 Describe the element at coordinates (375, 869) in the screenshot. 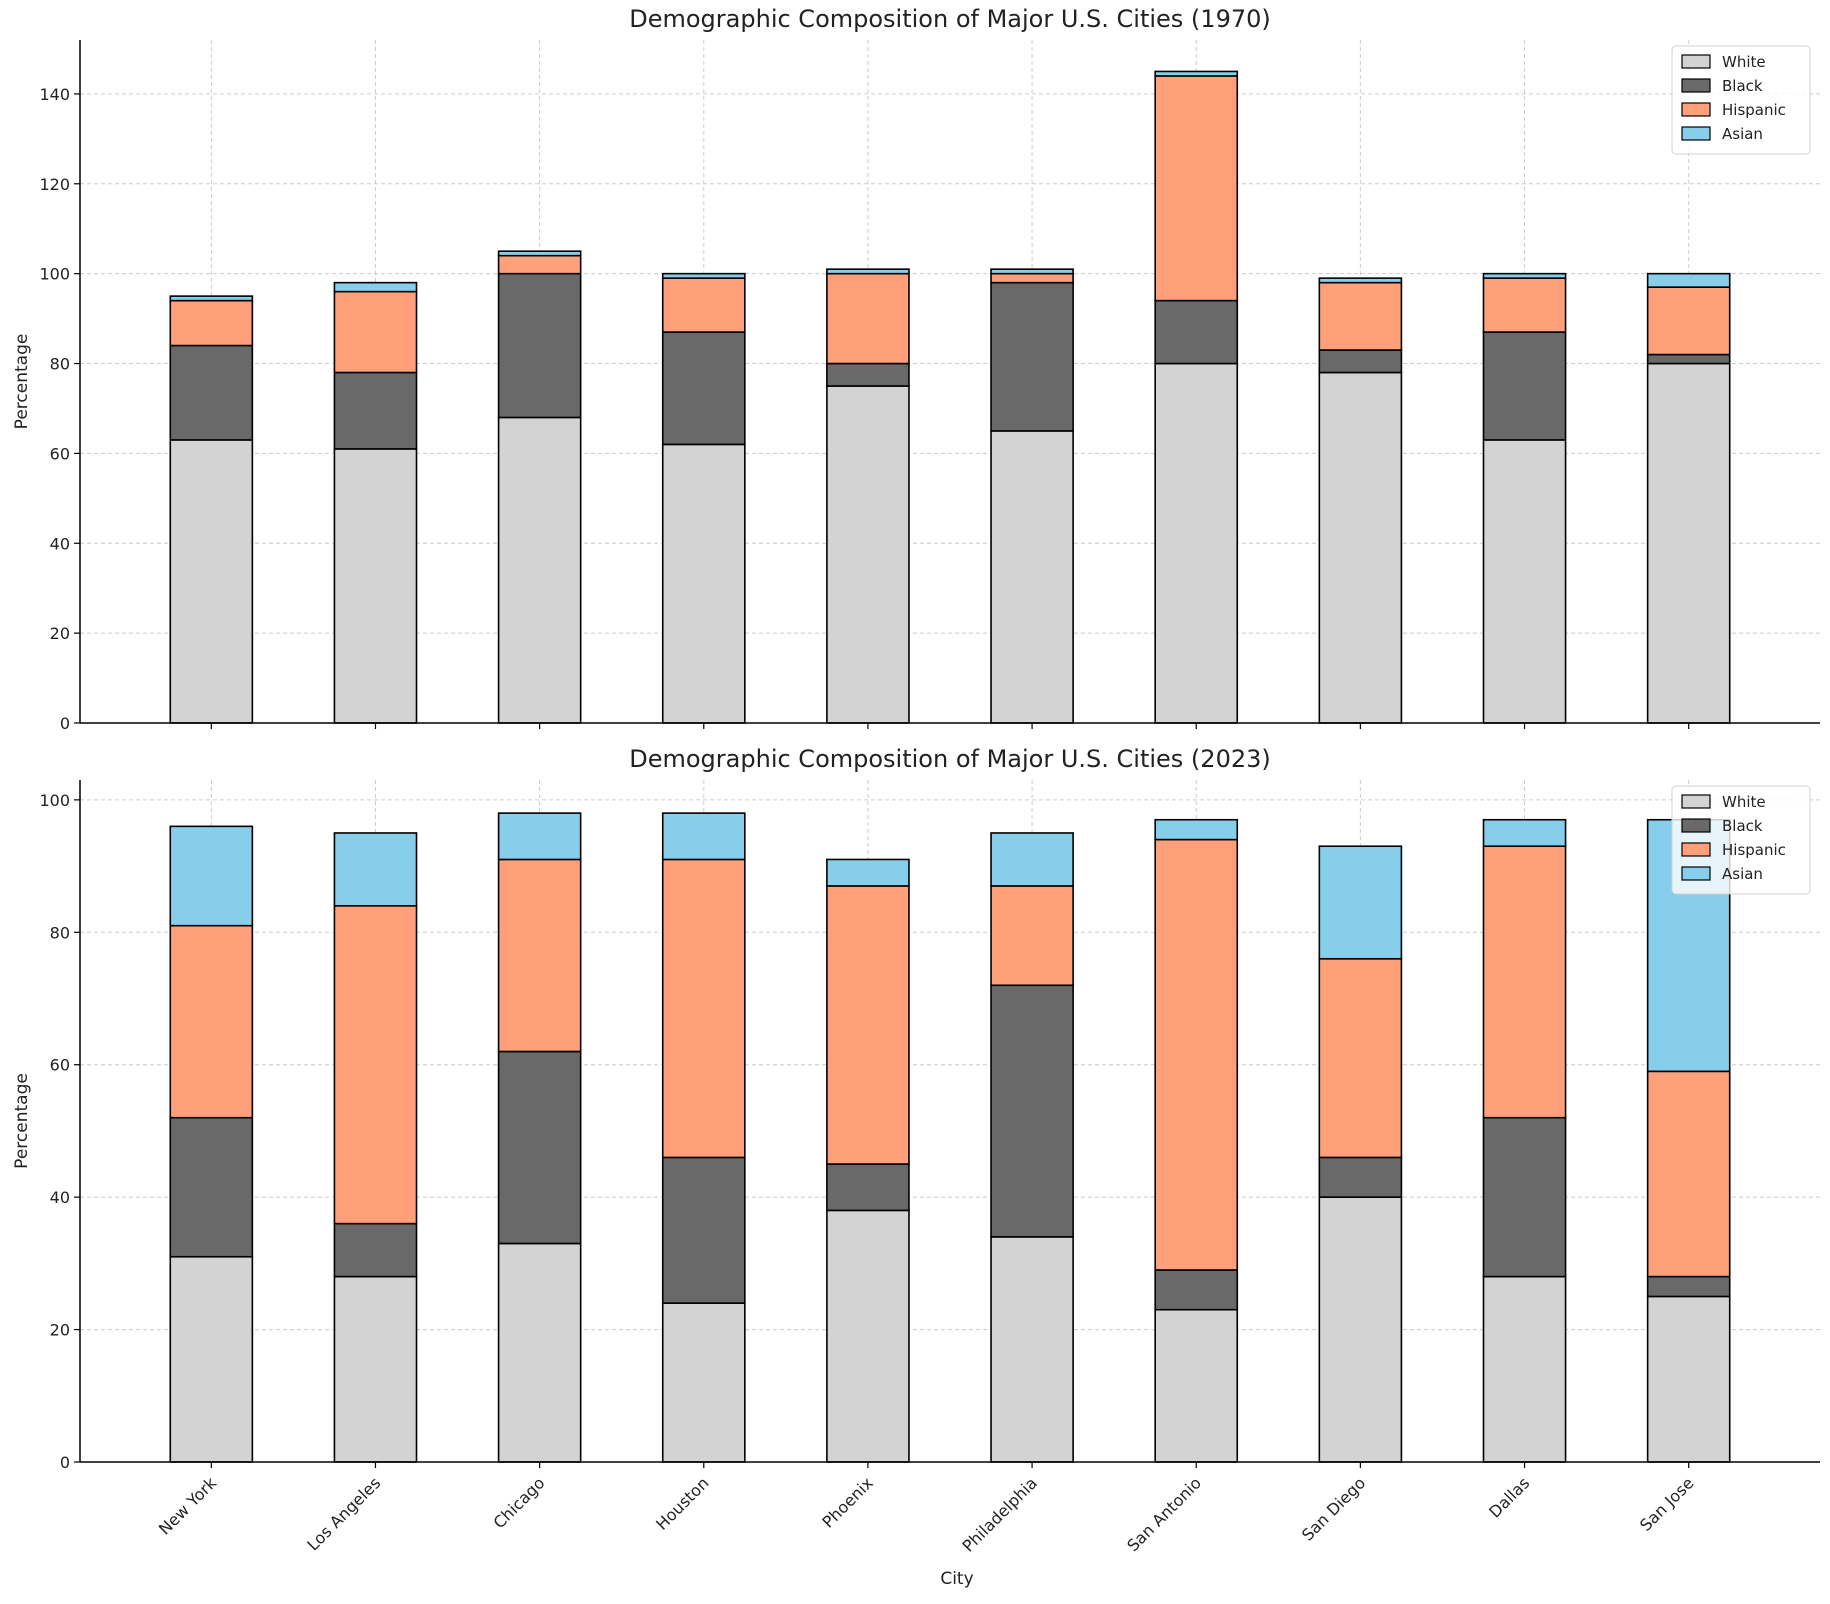

I see `bar-asian-los-angeles` at that location.